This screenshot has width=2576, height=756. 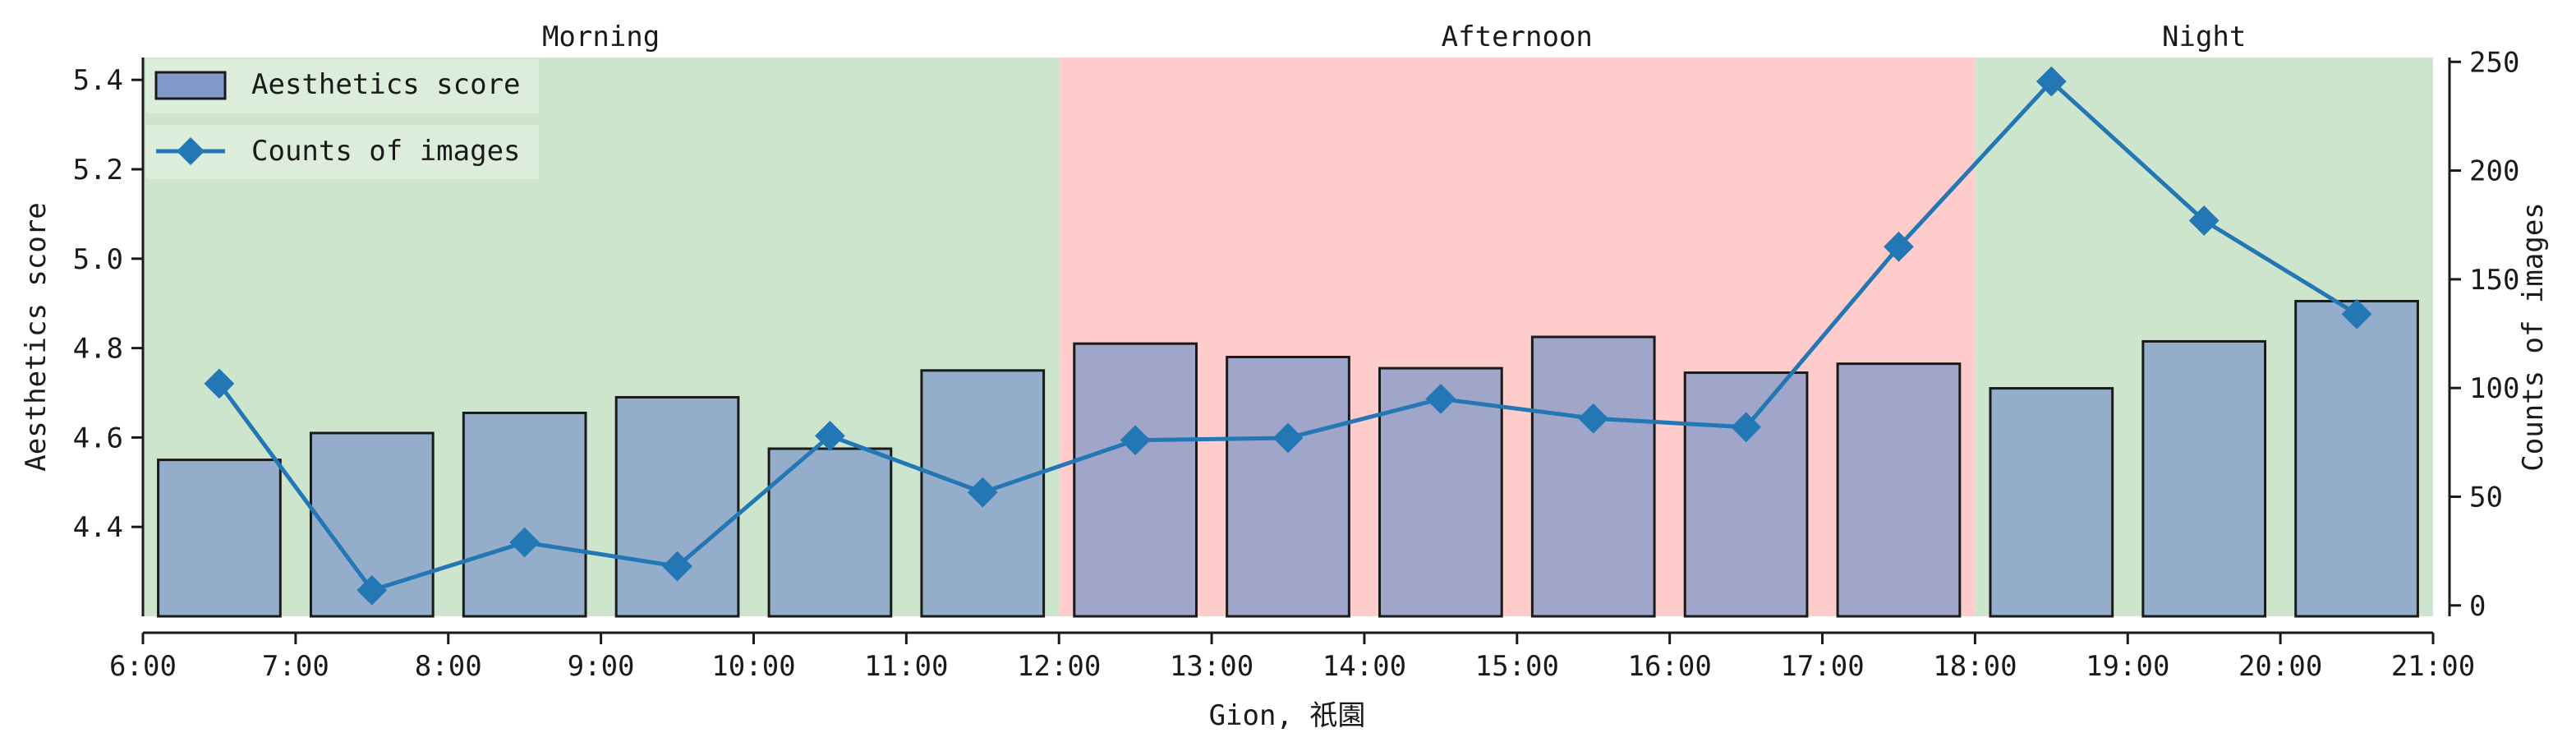 What do you see at coordinates (342, 119) in the screenshot?
I see `legend: Aesthetics score Counts of images` at bounding box center [342, 119].